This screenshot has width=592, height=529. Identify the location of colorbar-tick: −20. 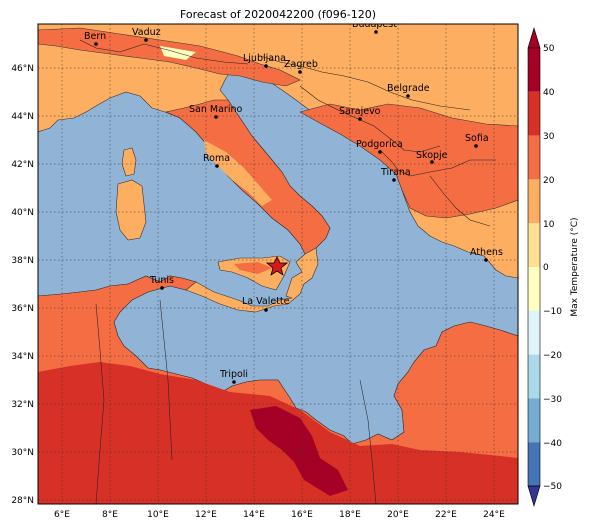
(552, 356).